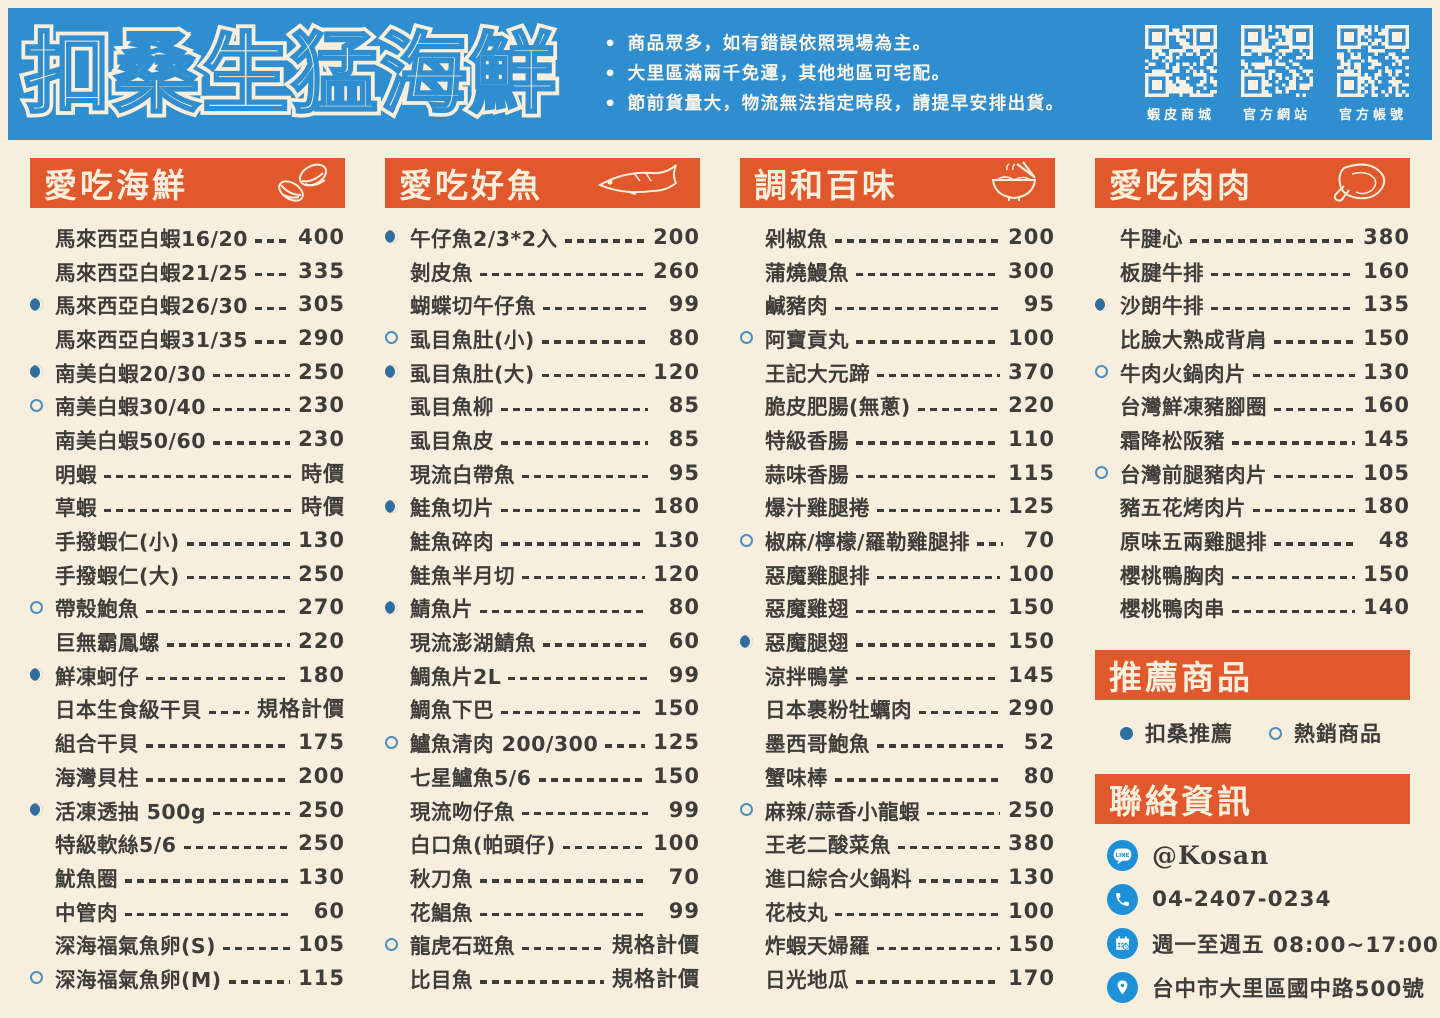 The width and height of the screenshot is (1440, 1018). I want to click on note-line: 節前貨量大，物流無法指定時段，請提早安排出貨。, so click(874, 104).